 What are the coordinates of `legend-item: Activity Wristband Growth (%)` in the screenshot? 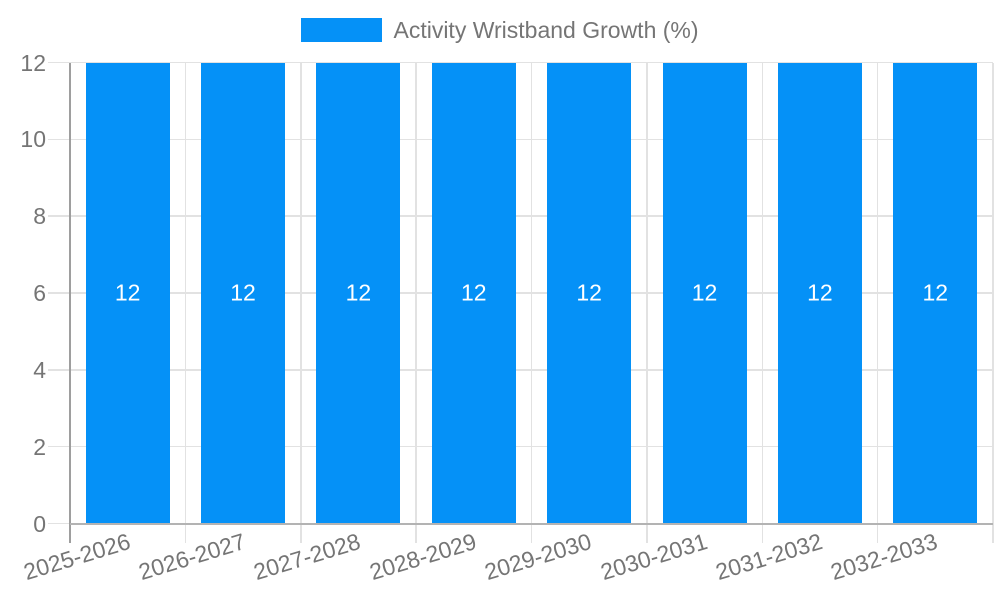 It's located at (500, 30).